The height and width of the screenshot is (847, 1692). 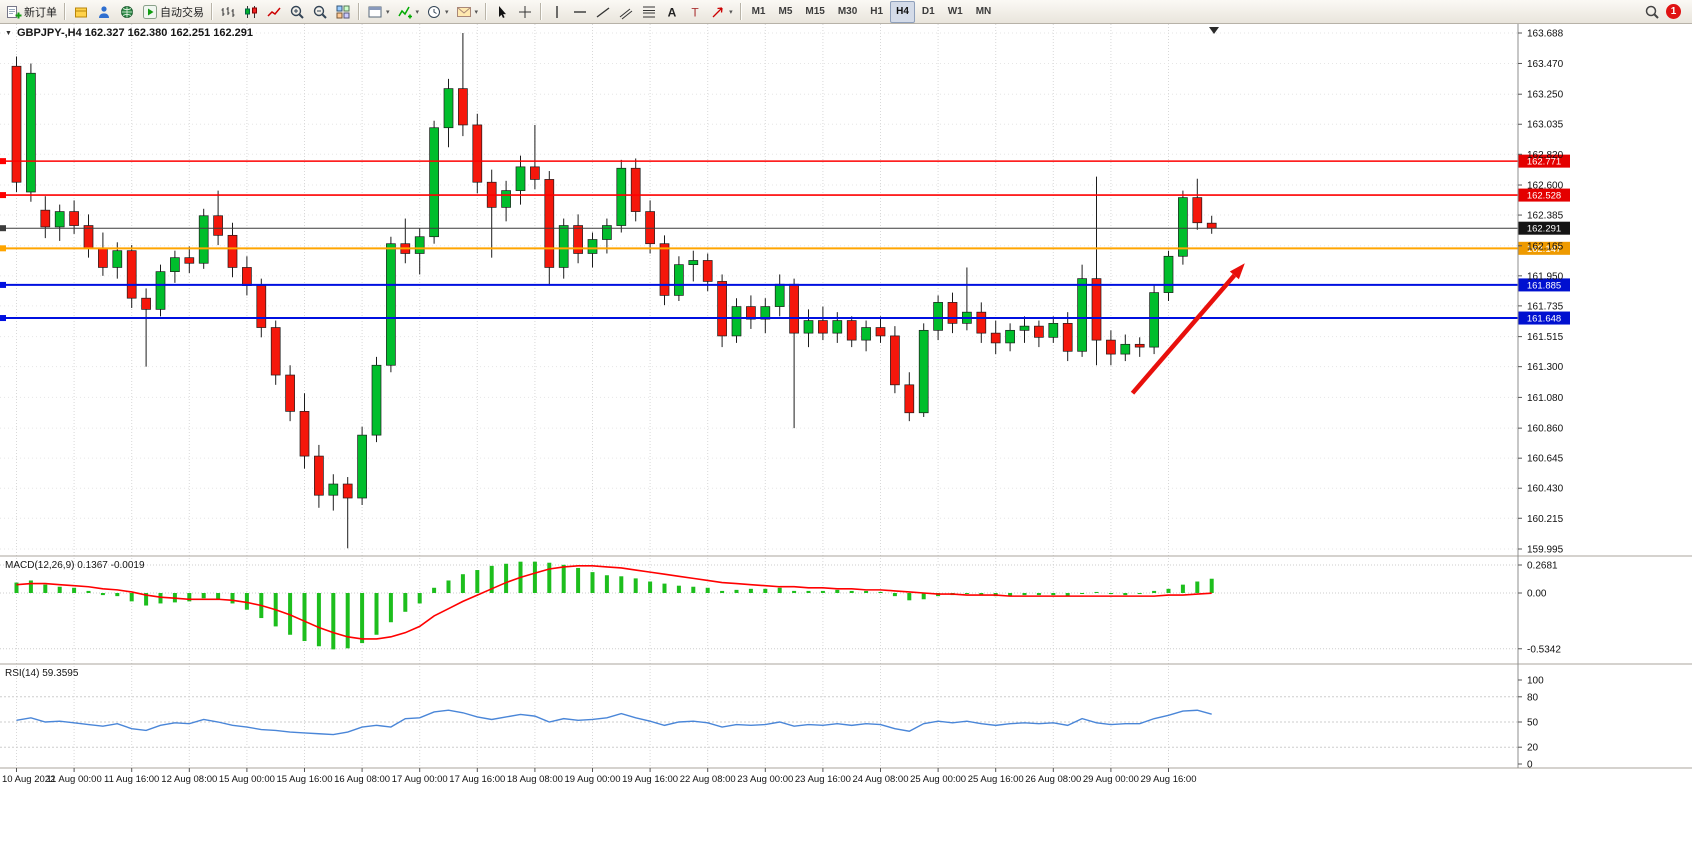 What do you see at coordinates (73, 779) in the screenshot?
I see `svg-text: 11 Aug 00:00` at bounding box center [73, 779].